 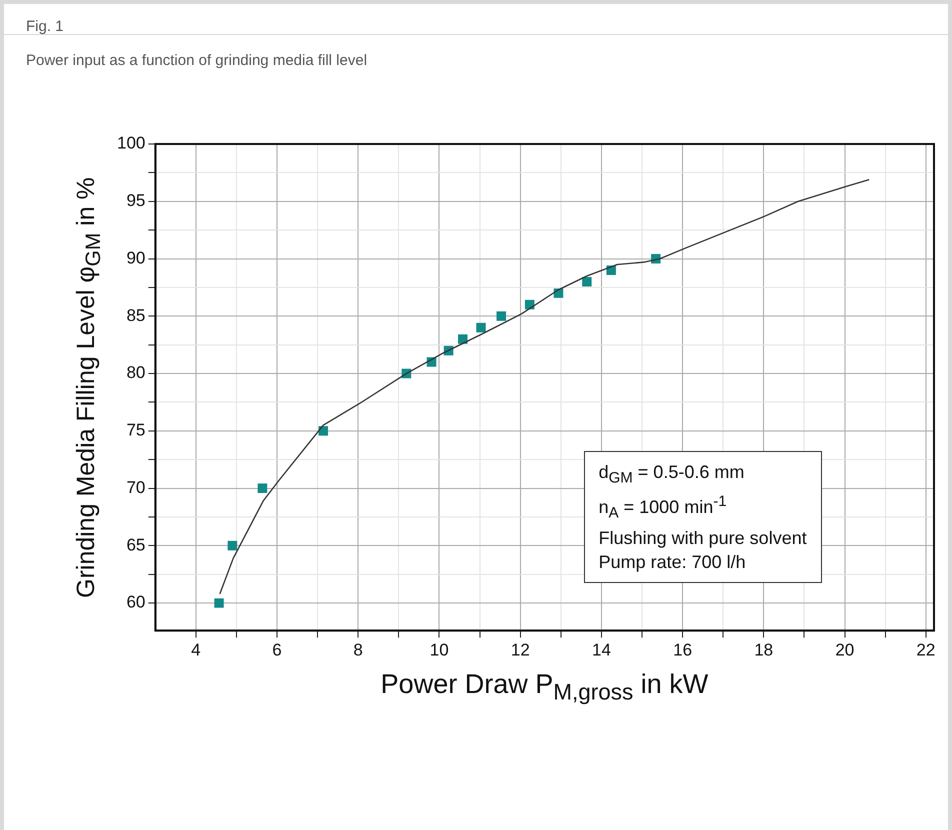 I want to click on x-axis-title: Power Draw P$_{M,gross}$ in kW, so click(x=544, y=686).